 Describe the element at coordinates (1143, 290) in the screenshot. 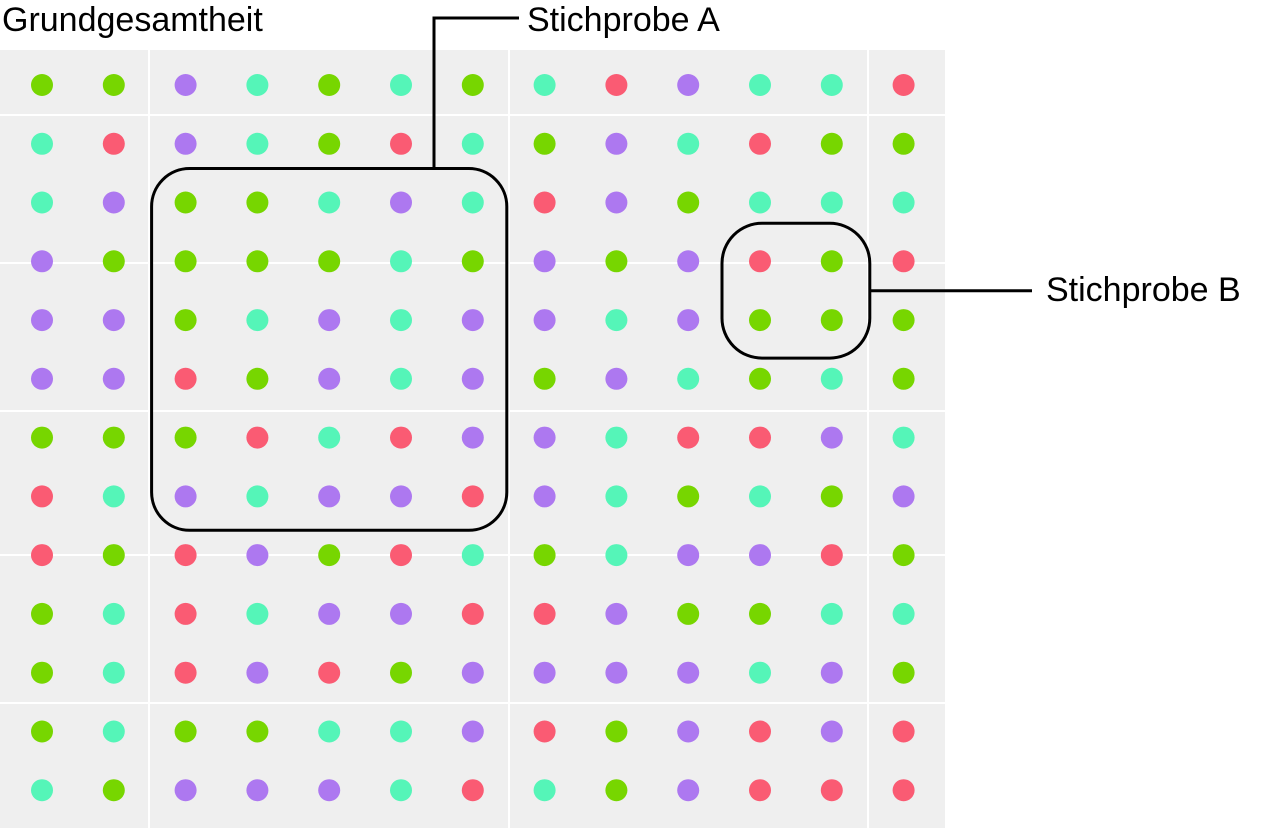

I see `sample-b-label: Stichprobe B` at that location.